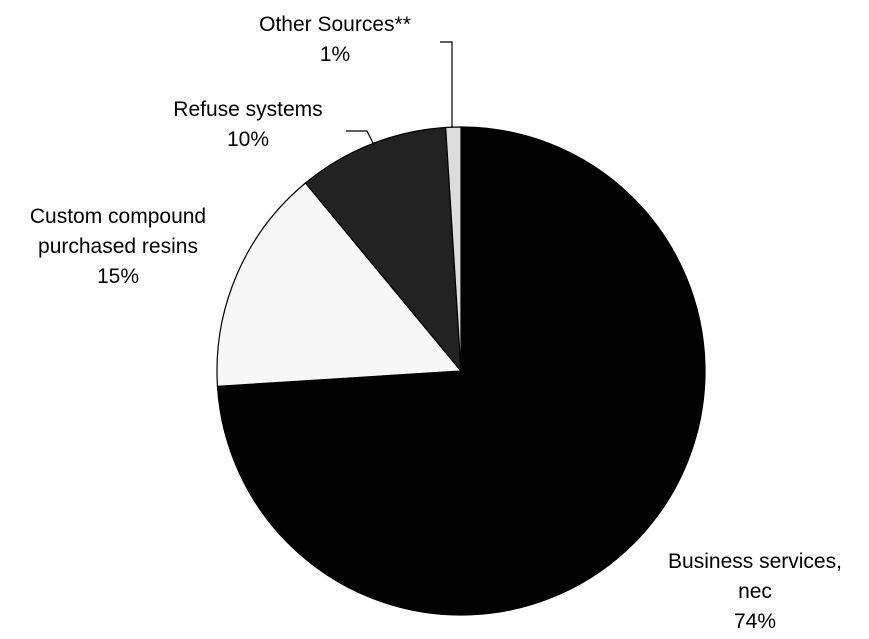 The width and height of the screenshot is (869, 639). Describe the element at coordinates (755, 561) in the screenshot. I see `slice-name-line: Business services,` at that location.